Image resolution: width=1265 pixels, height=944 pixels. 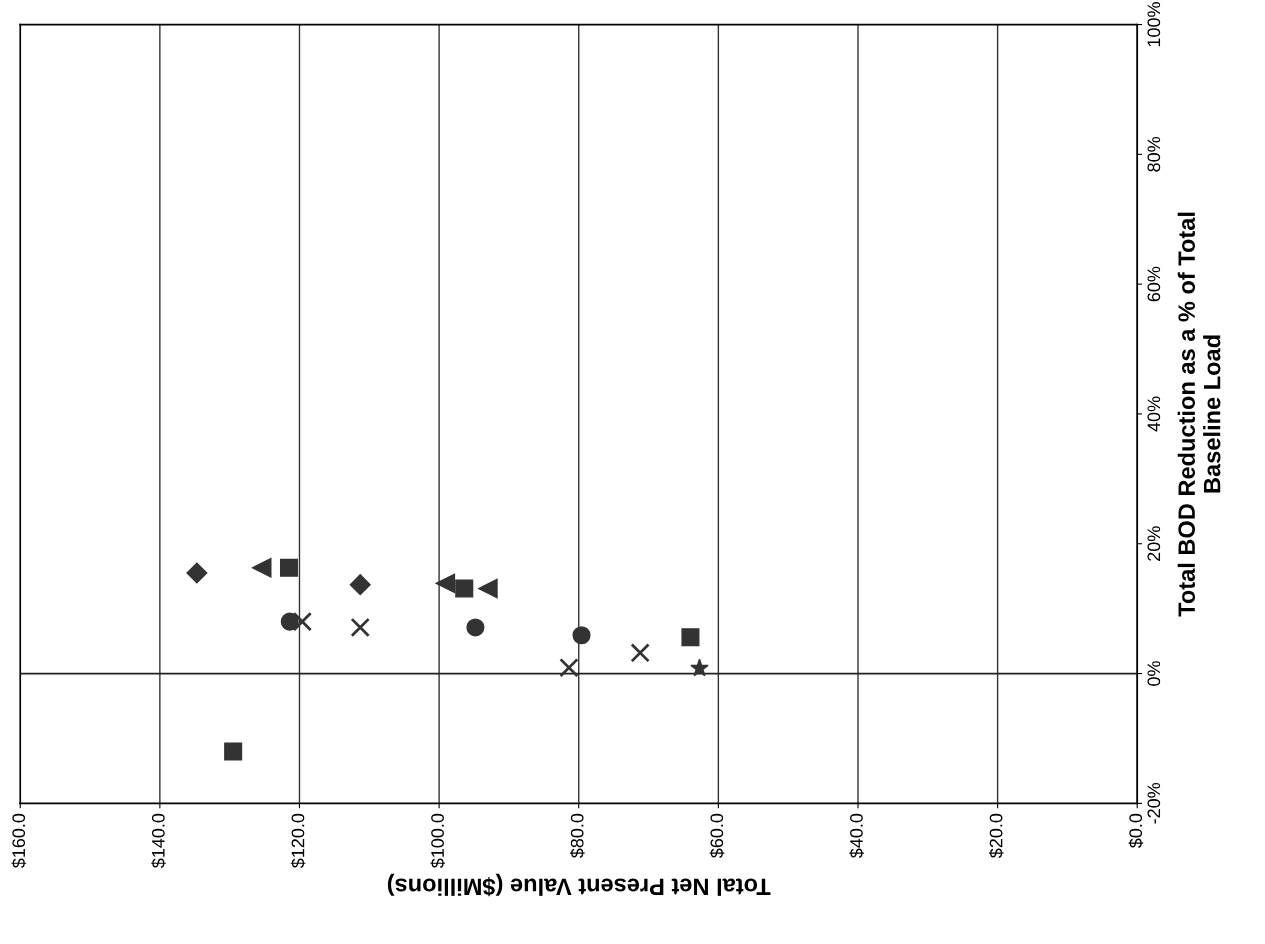 What do you see at coordinates (1154, 803) in the screenshot?
I see `y-tick-label: -20%` at bounding box center [1154, 803].